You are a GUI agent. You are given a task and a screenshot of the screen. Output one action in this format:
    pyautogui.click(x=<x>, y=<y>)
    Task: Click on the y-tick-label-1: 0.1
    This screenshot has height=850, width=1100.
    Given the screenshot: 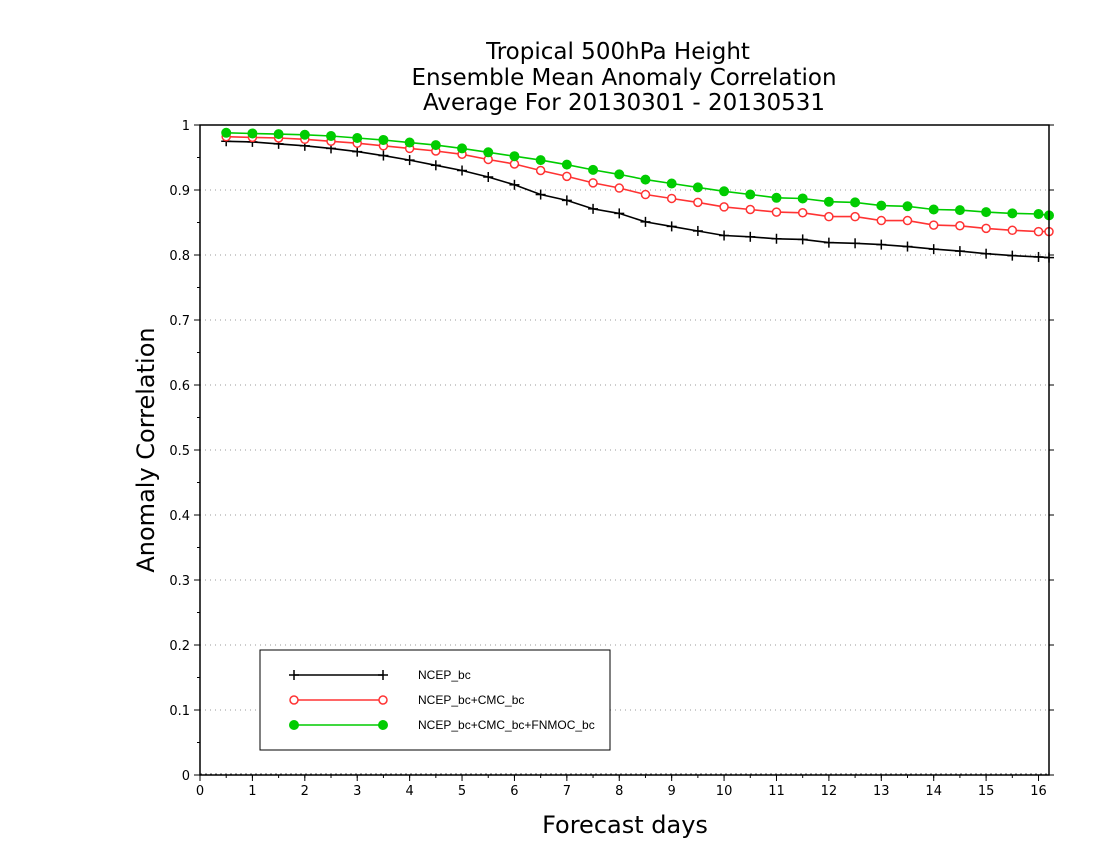 What is the action you would take?
    pyautogui.click(x=179, y=711)
    